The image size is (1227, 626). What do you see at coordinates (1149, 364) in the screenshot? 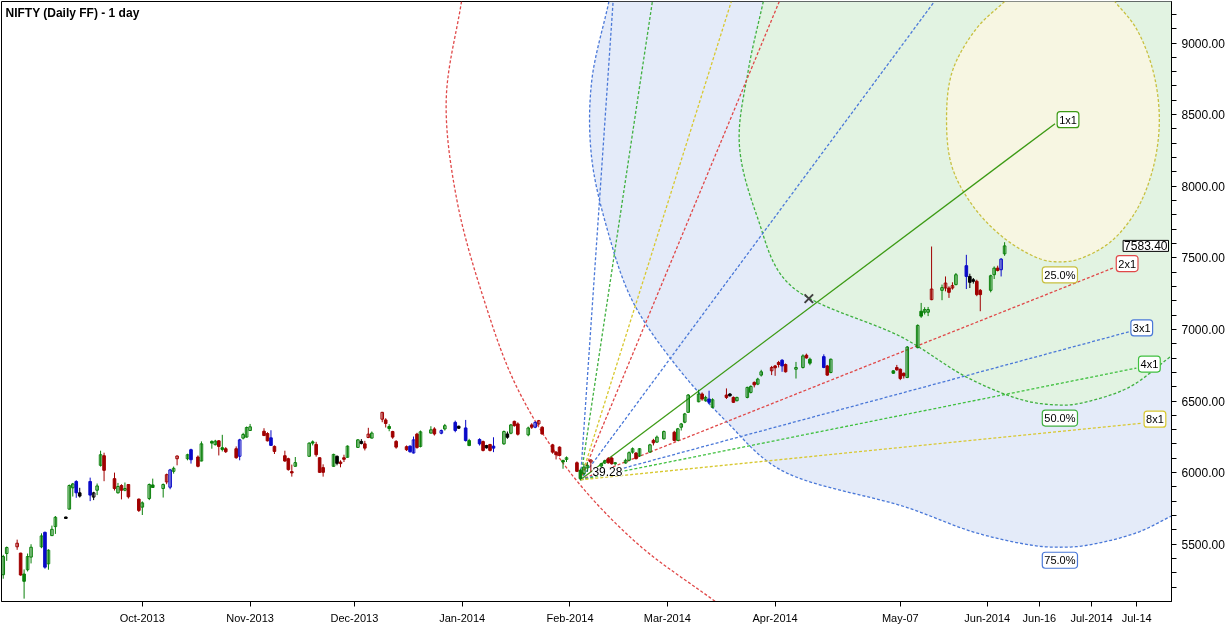
I see `series-label: 4x1` at bounding box center [1149, 364].